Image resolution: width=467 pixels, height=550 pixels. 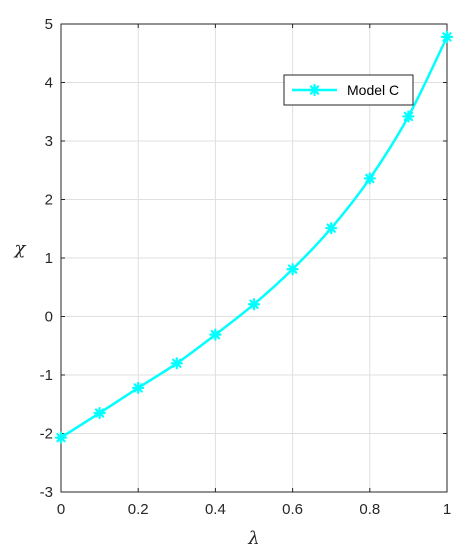 What do you see at coordinates (49, 200) in the screenshot?
I see `y-tick-label: 2` at bounding box center [49, 200].